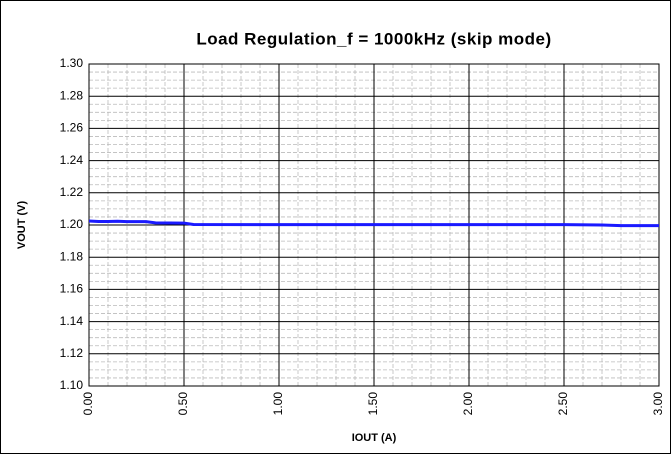  Describe the element at coordinates (72, 192) in the screenshot. I see `y-tick-label: 1.22` at that location.